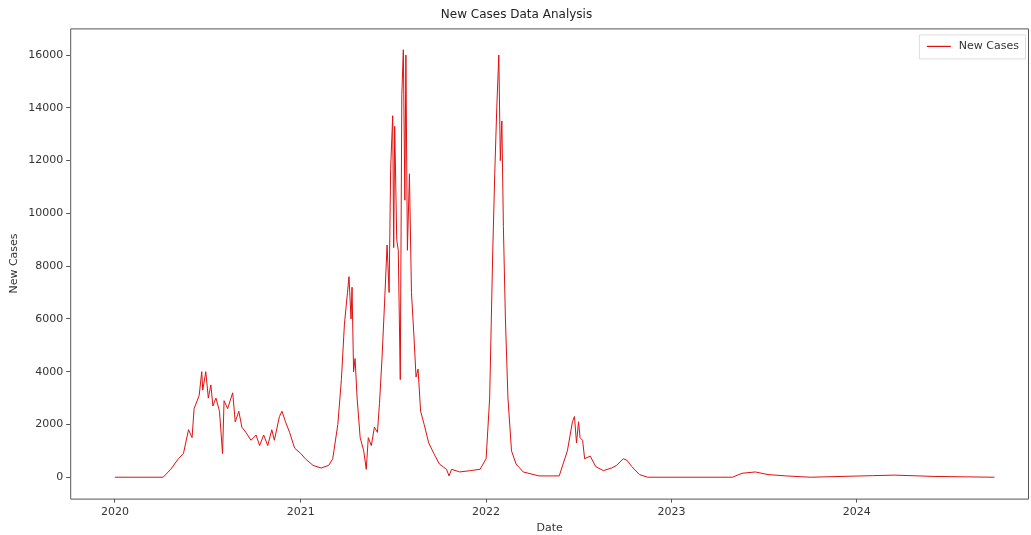  I want to click on y-tick-label: 12000, so click(46, 160).